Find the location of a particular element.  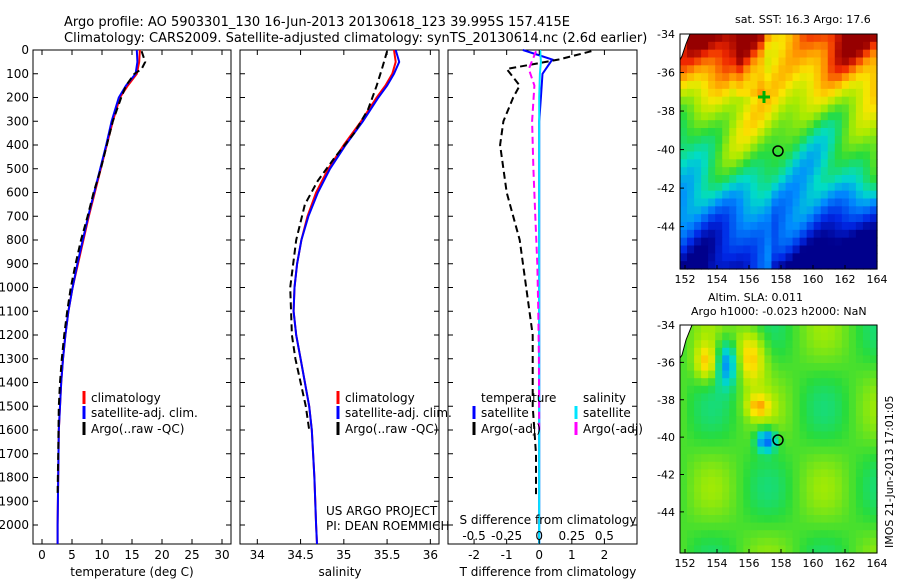

temperature-xlabel: temperature (deg C) is located at coordinates (131, 572).